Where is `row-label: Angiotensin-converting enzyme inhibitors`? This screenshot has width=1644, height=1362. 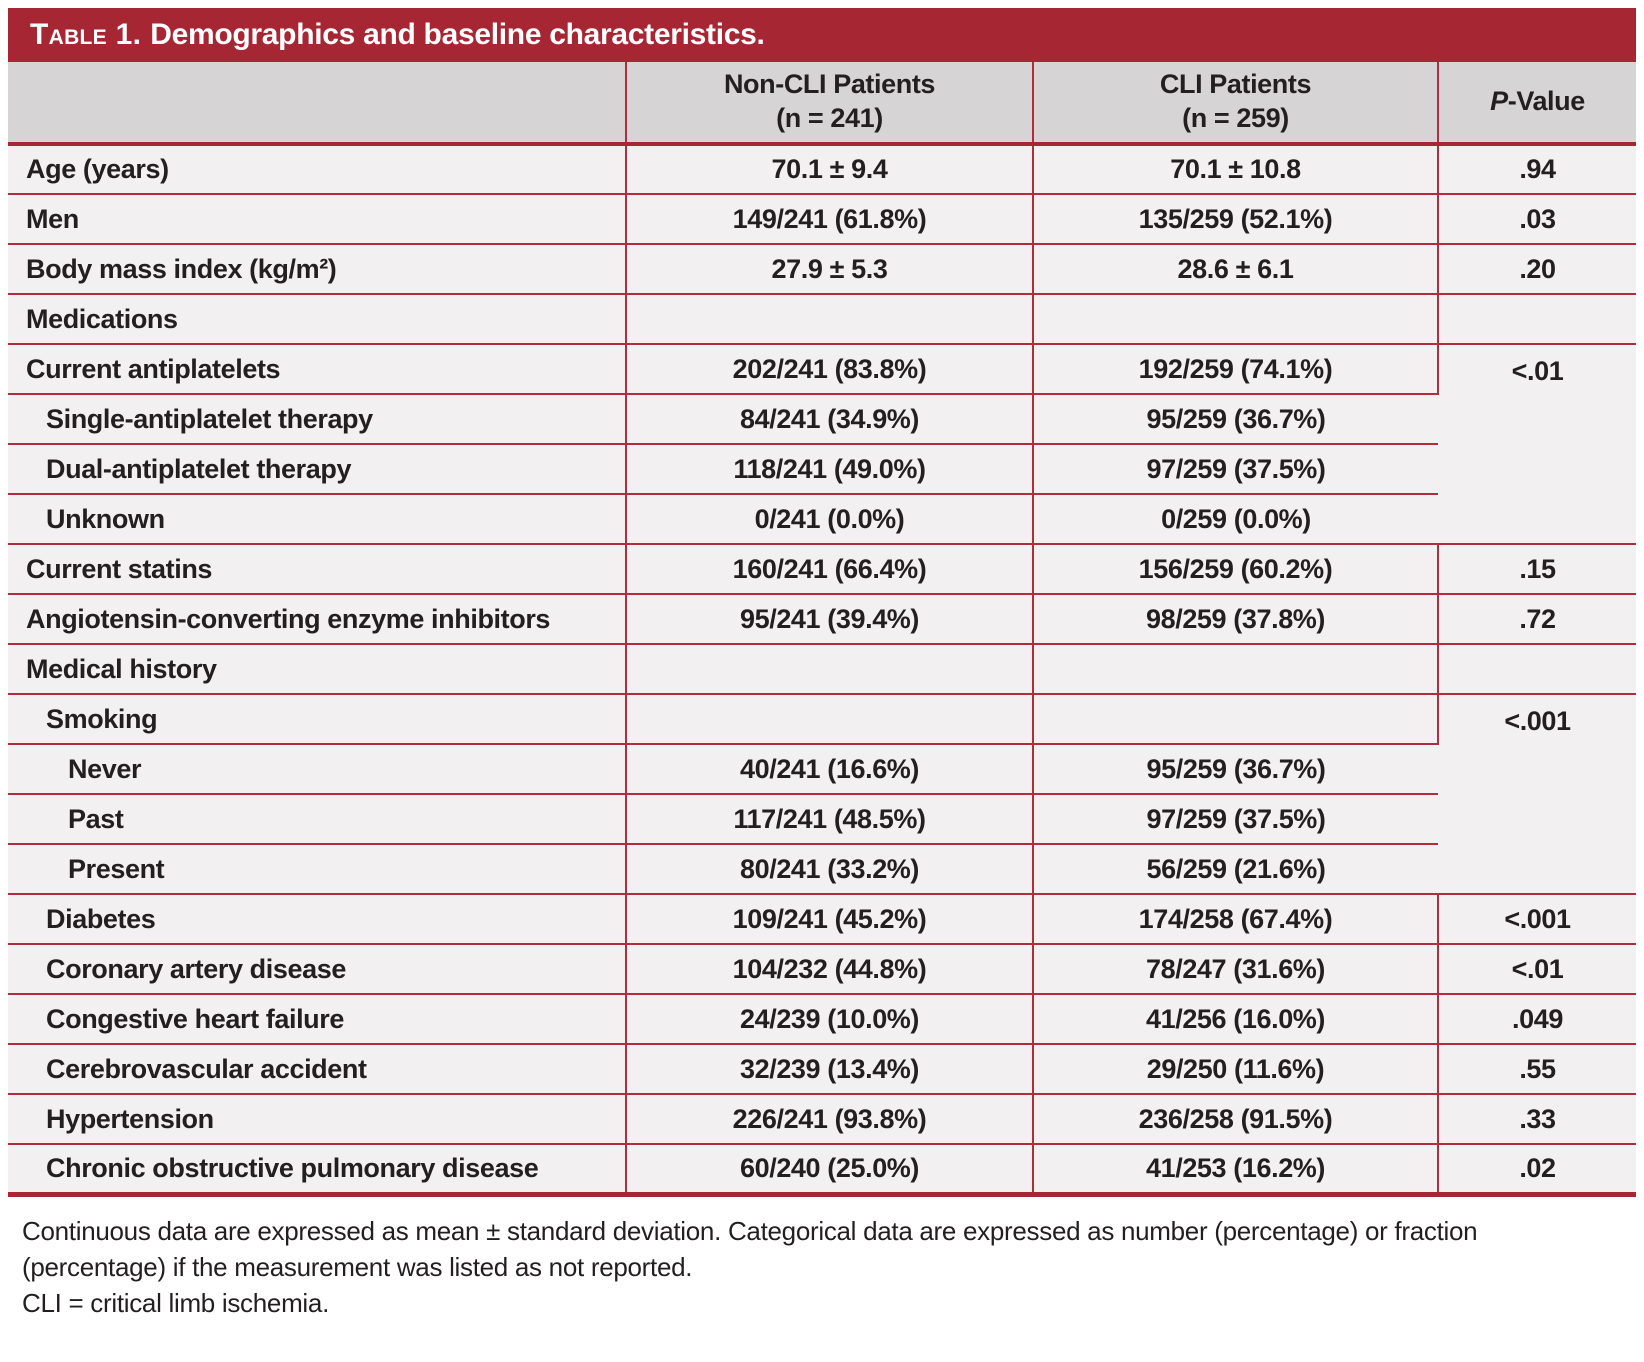
row-label: Angiotensin-converting enzyme inhibitors is located at coordinates (317, 619).